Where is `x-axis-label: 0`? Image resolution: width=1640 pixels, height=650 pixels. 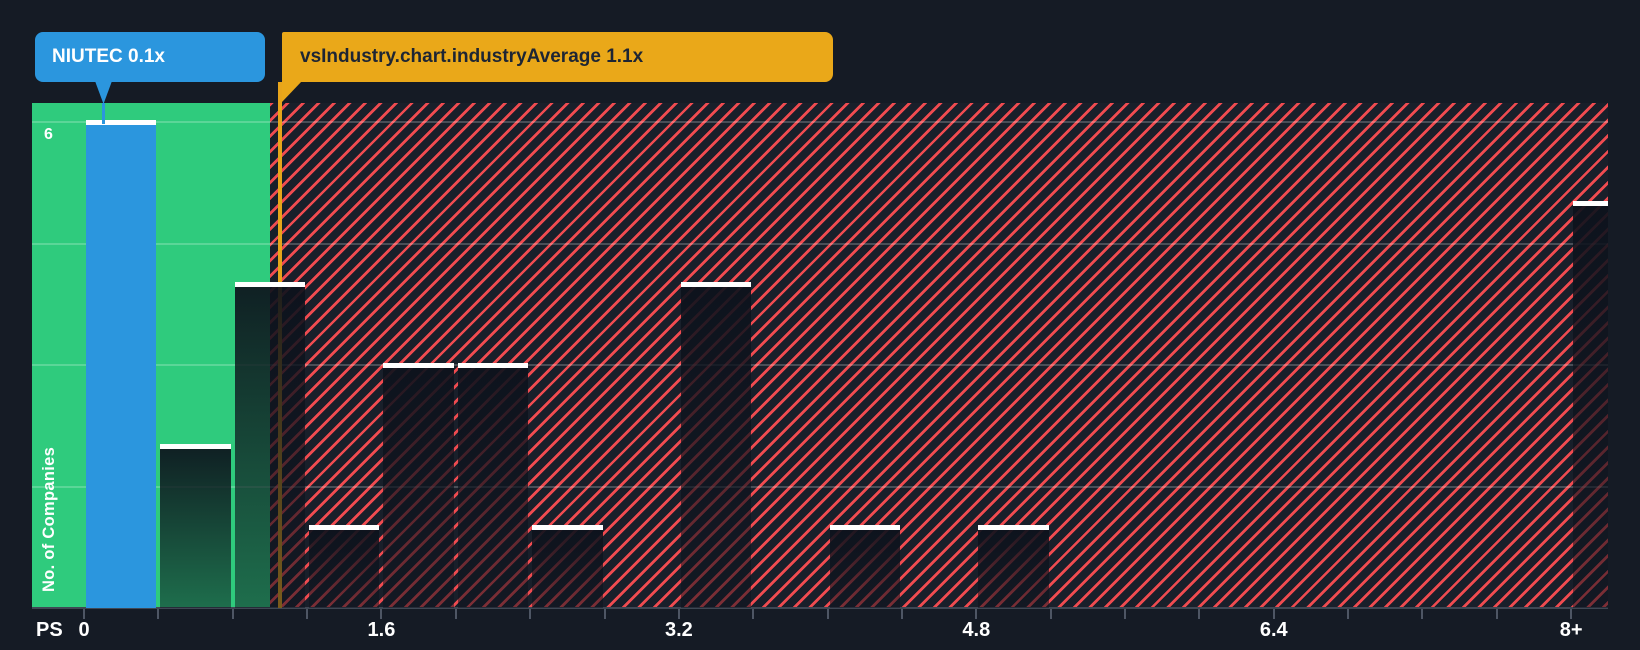
x-axis-label: 0 is located at coordinates (84, 630).